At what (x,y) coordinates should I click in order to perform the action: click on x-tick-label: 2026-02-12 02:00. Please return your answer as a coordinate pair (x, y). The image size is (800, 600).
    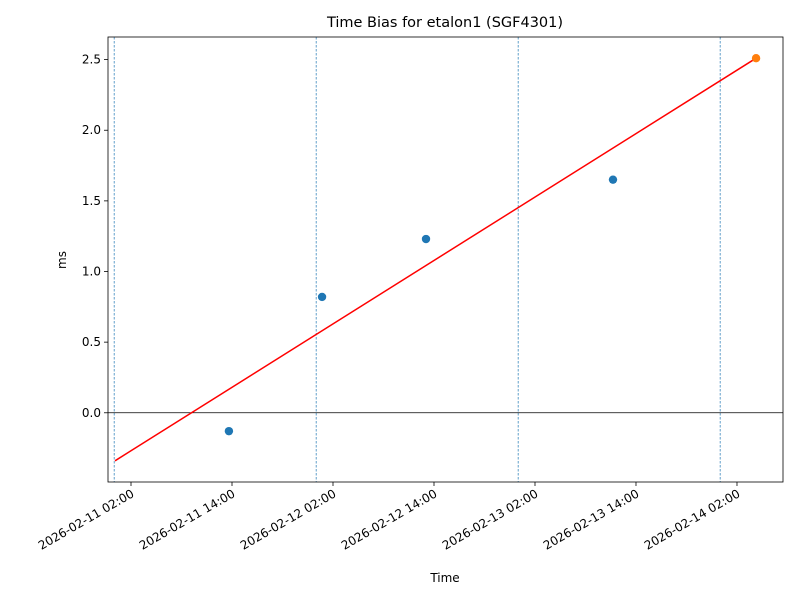
    Looking at the image, I should click on (288, 519).